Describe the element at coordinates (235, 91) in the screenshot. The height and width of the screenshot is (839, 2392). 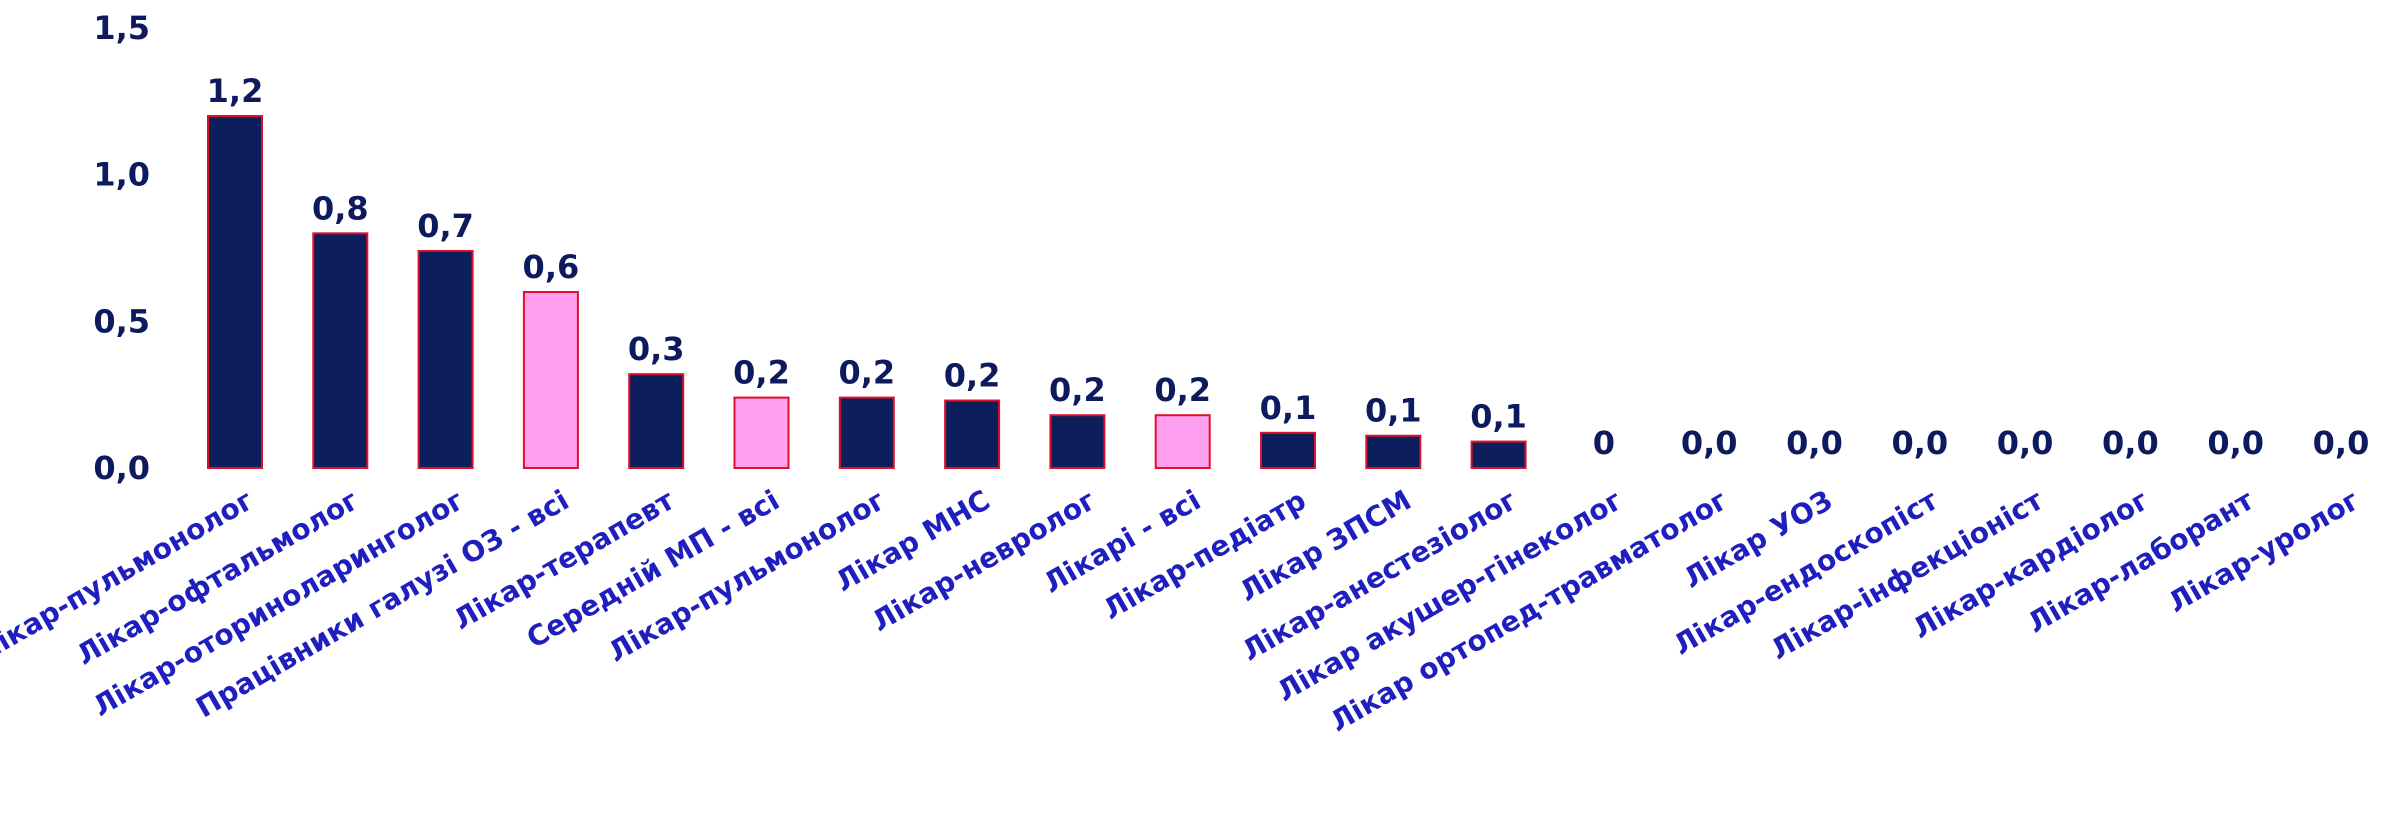
I see `data-label: 1,2` at that location.